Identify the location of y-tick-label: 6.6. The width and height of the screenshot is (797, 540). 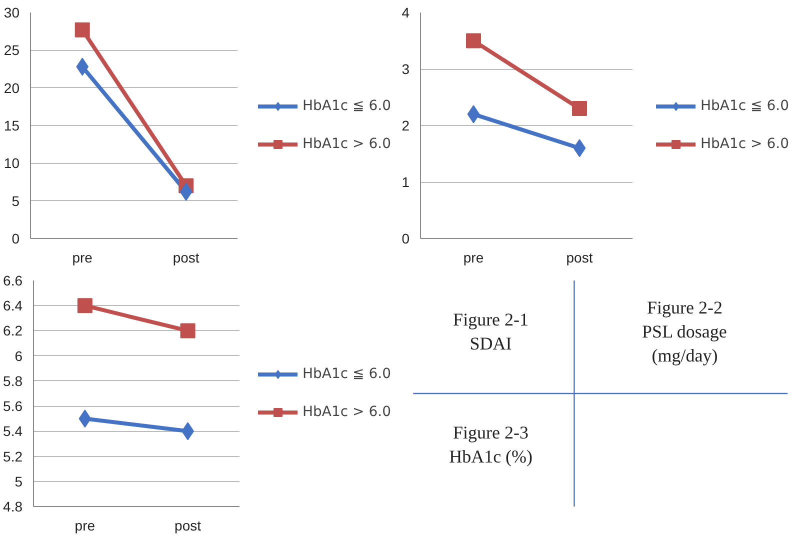
(13, 280).